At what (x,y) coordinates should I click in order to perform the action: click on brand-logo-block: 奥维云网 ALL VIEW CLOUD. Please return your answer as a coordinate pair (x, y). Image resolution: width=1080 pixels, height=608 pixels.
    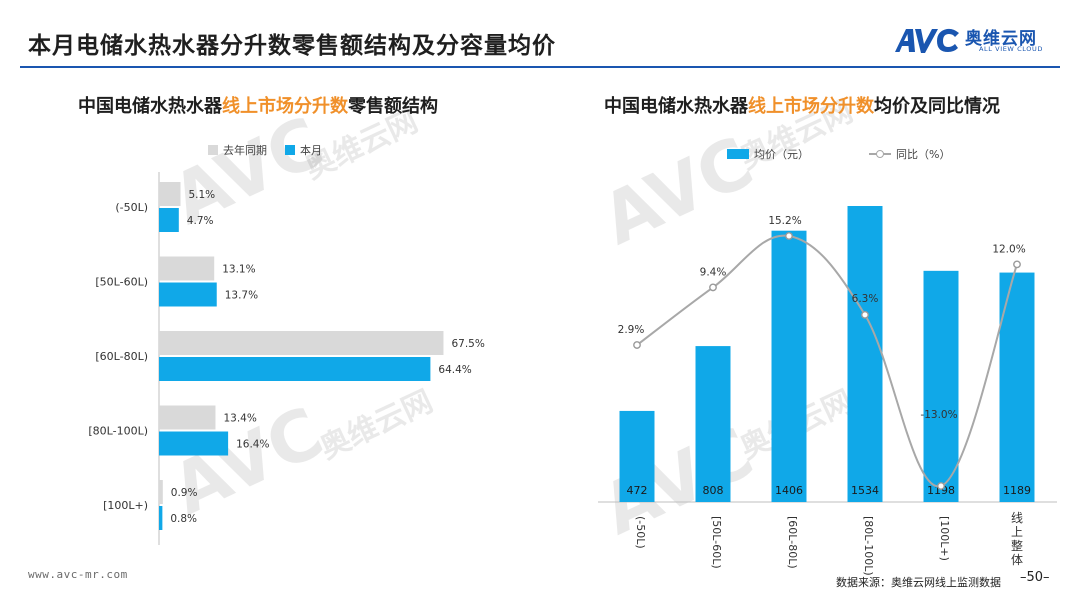
    Looking at the image, I should click on (978, 42).